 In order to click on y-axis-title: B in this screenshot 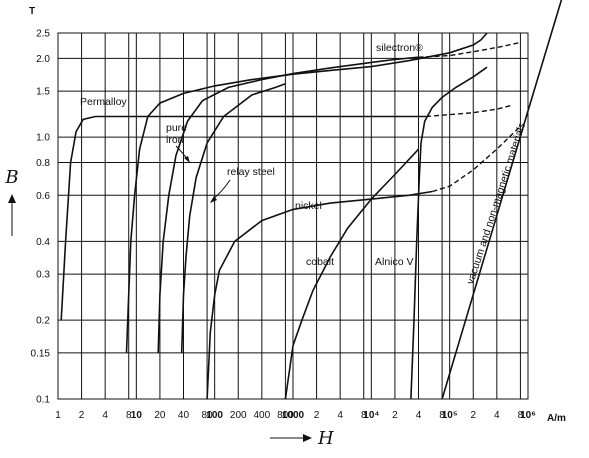, I will do `click(11, 177)`.